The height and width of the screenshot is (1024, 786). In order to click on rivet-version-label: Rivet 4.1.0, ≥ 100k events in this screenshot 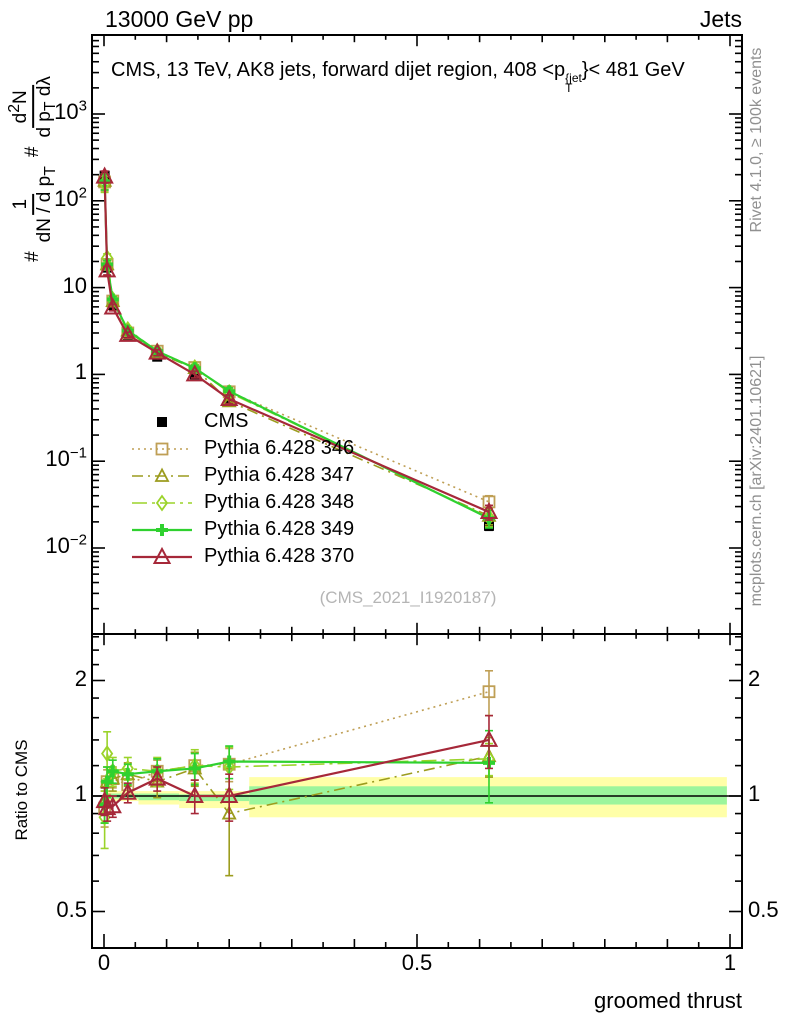, I will do `click(756, 140)`.